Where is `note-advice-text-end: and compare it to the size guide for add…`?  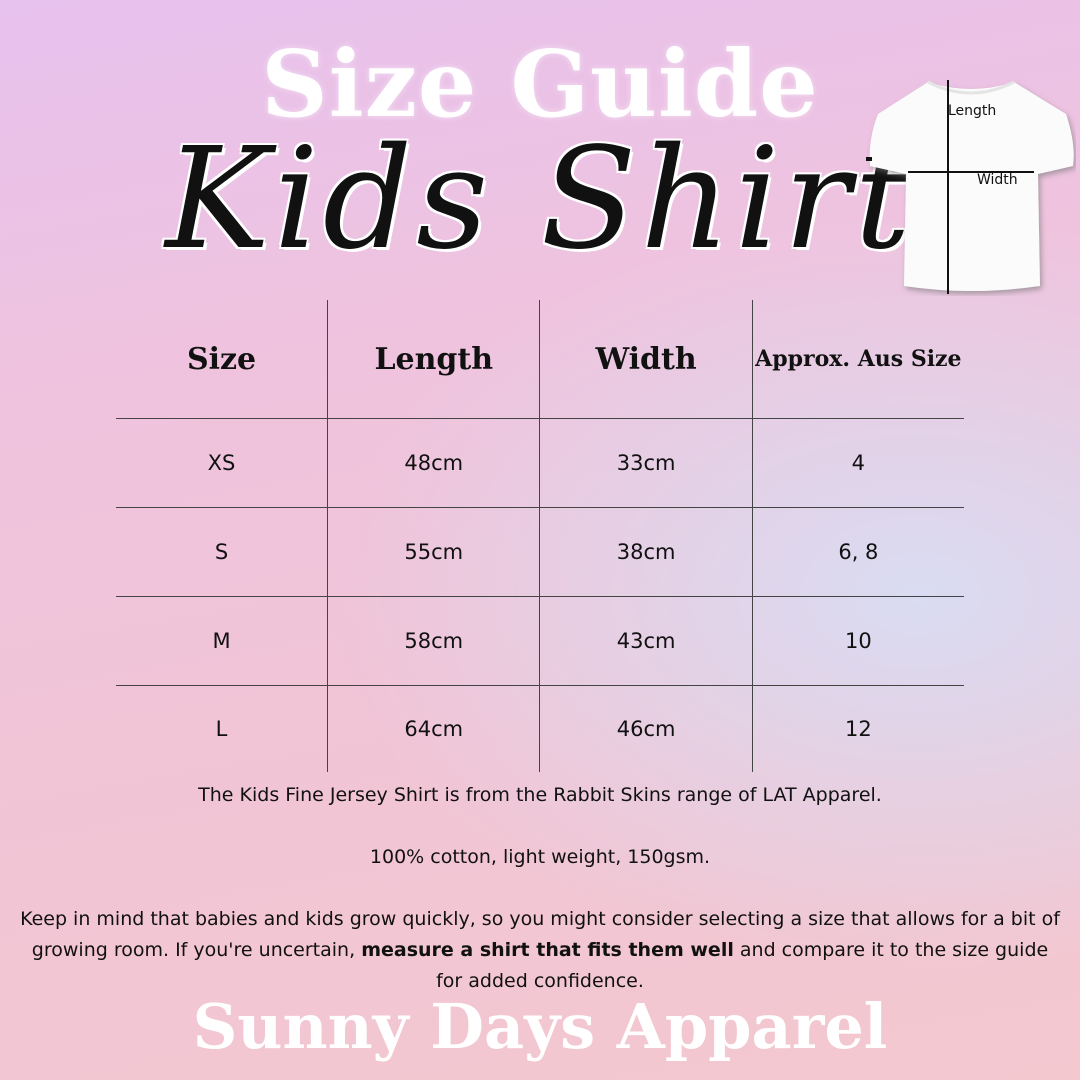
note-advice-text-end: and compare it to the size guide for add… is located at coordinates (742, 965).